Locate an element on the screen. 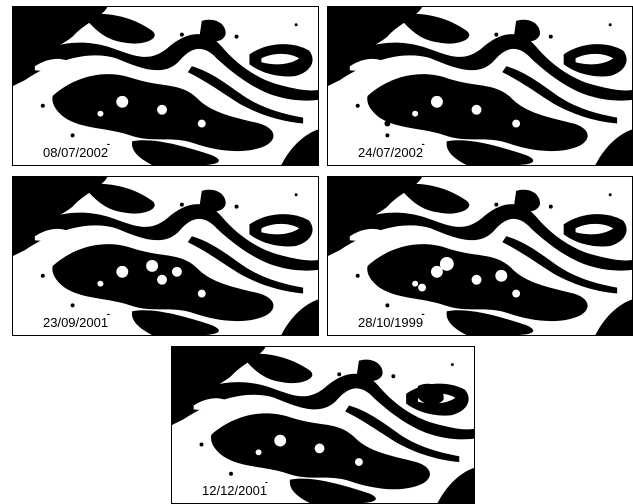 The height and width of the screenshot is (504, 633). date-label: 23/09/2001 is located at coordinates (76, 322).